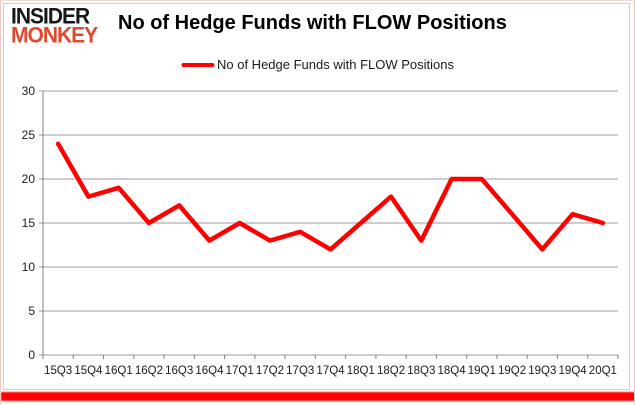 The height and width of the screenshot is (405, 635). What do you see at coordinates (31, 311) in the screenshot?
I see `y-tick-label: 5` at bounding box center [31, 311].